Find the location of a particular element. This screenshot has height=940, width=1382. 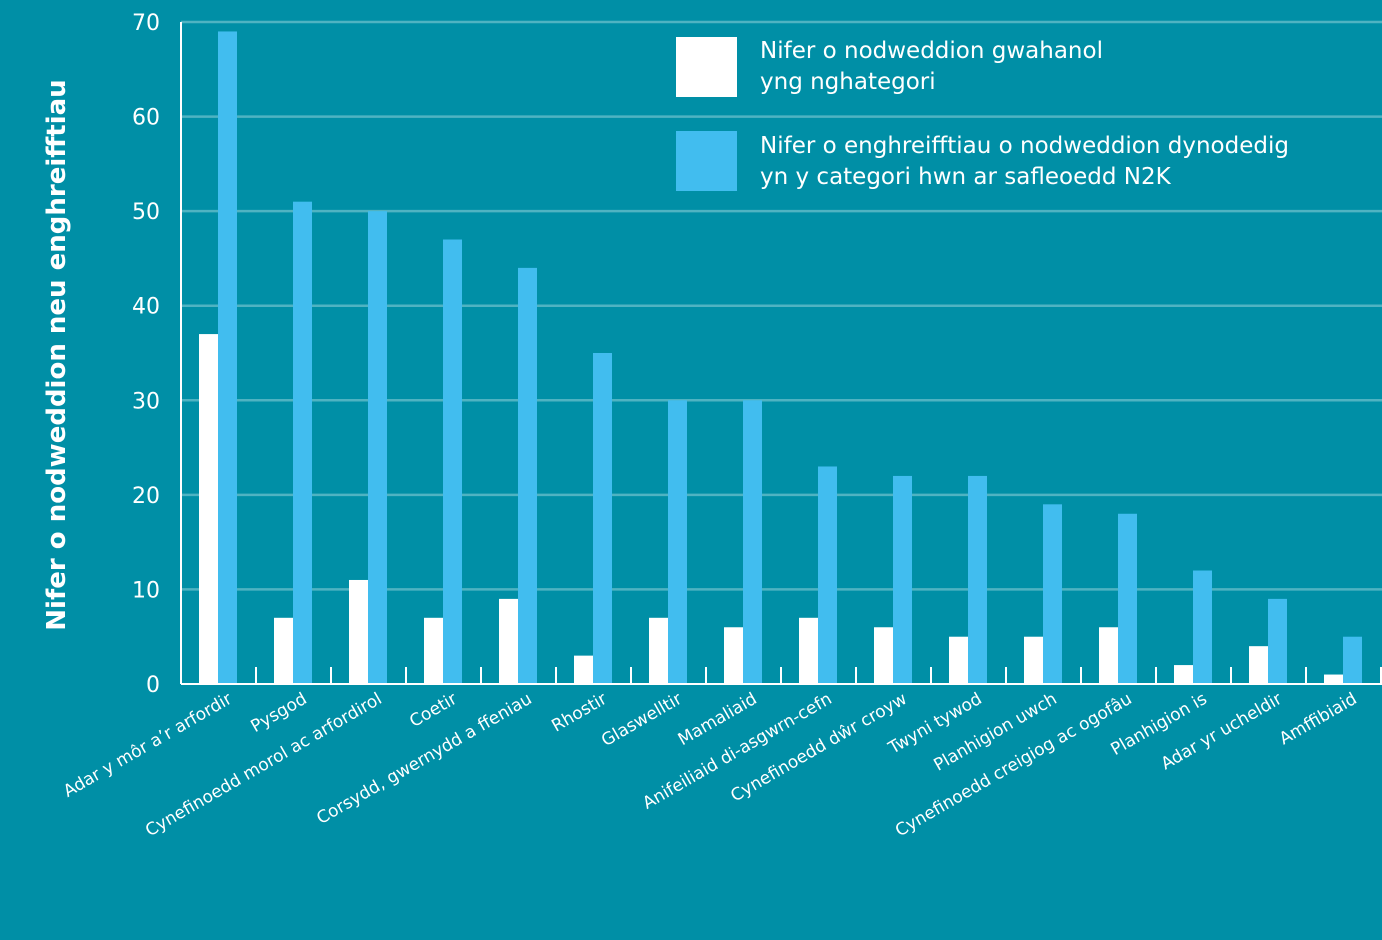

y-tick-label: 40 is located at coordinates (146, 307).